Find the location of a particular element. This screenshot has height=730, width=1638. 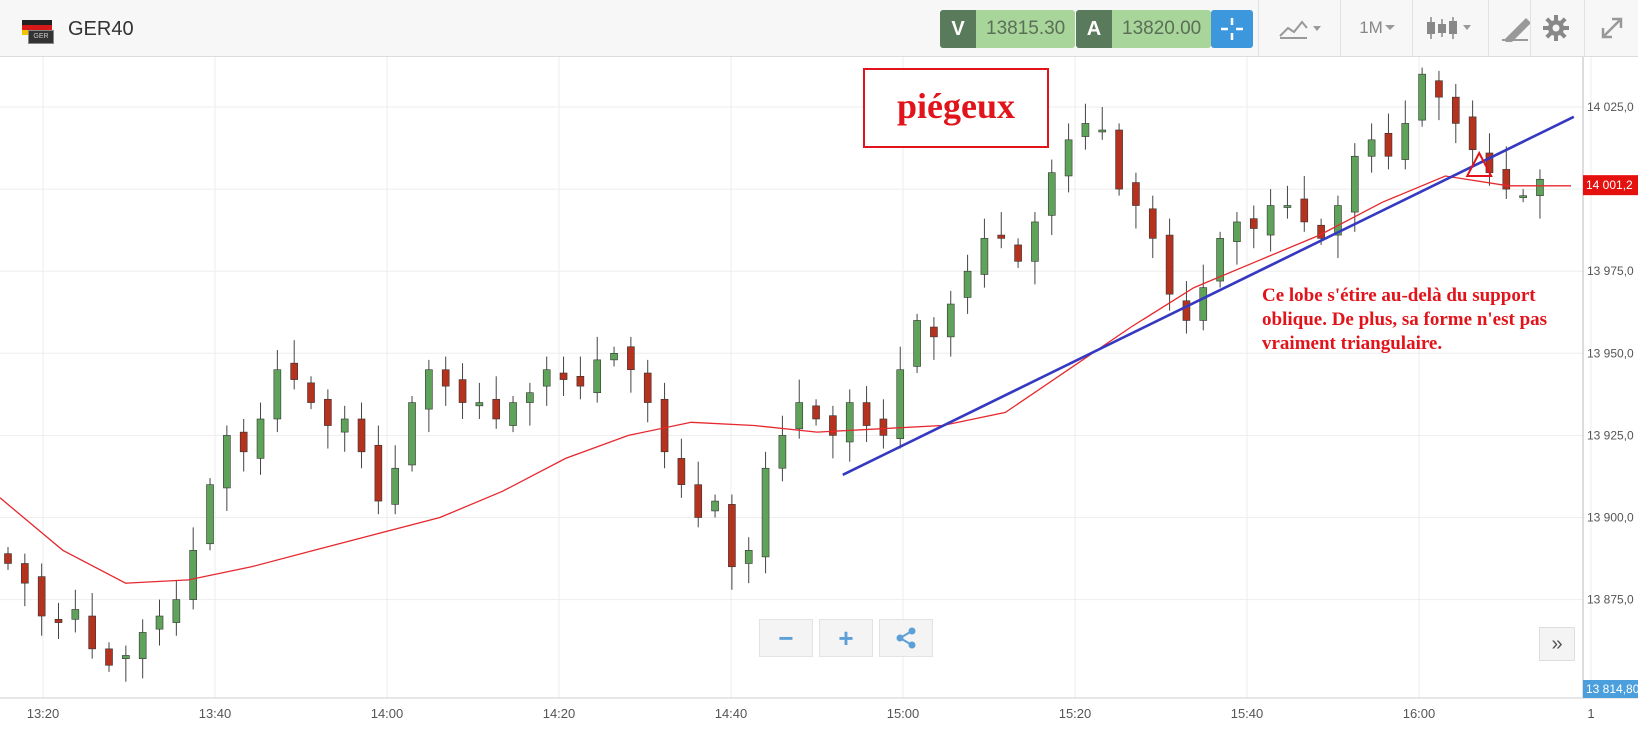

x-tick-label: 13:40 is located at coordinates (215, 713).